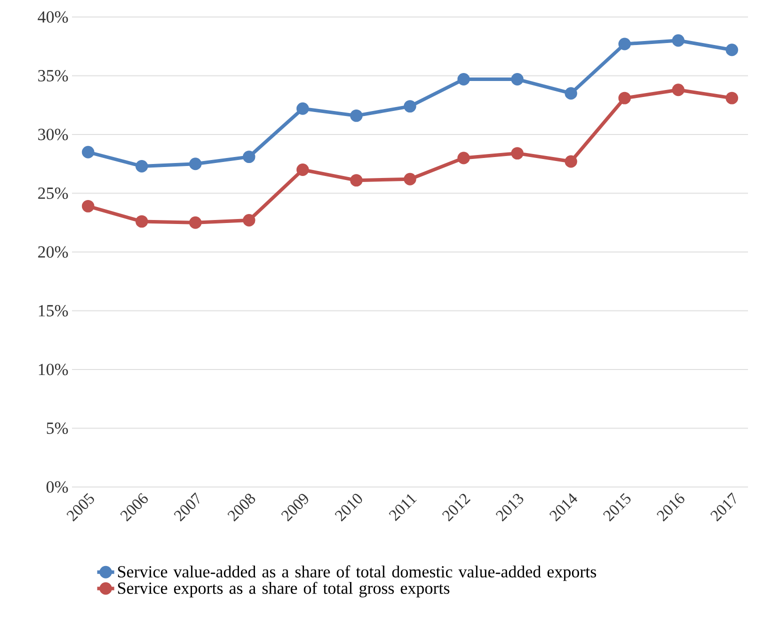 The width and height of the screenshot is (764, 641). Describe the element at coordinates (53, 310) in the screenshot. I see `y-tick-label: 15%` at that location.